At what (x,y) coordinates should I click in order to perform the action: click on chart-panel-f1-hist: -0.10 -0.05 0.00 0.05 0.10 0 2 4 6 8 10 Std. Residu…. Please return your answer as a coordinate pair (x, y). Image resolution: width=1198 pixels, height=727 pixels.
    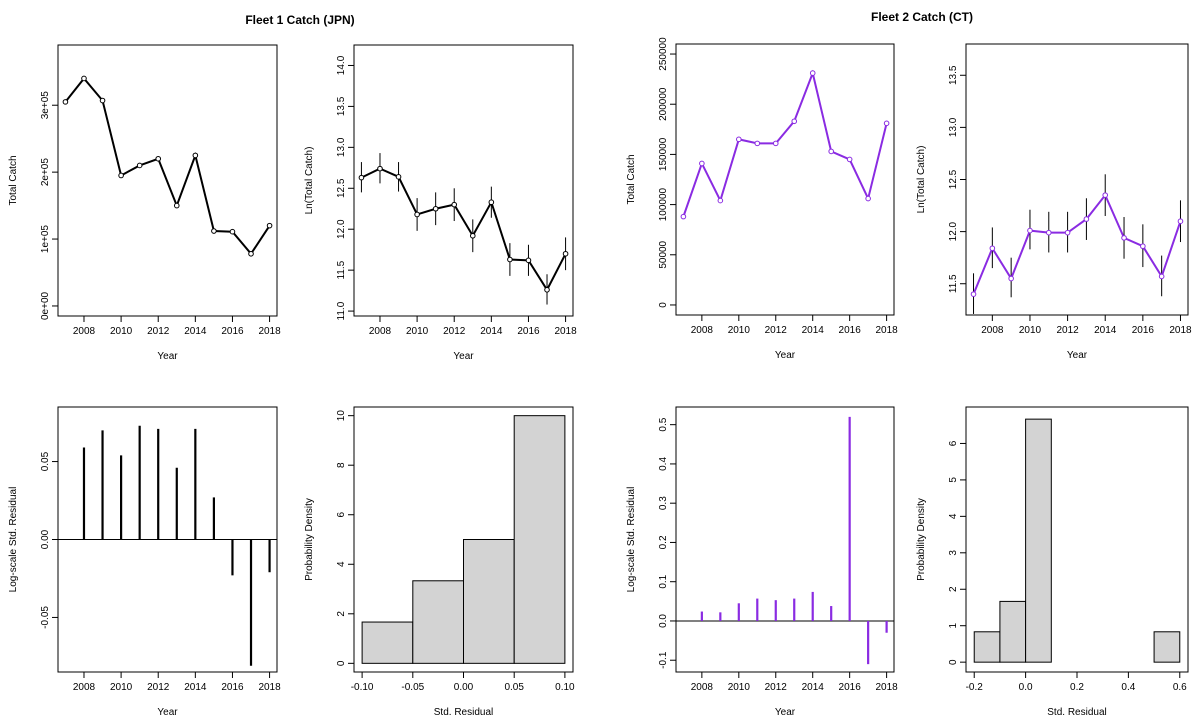
    Looking at the image, I should click on (439, 562).